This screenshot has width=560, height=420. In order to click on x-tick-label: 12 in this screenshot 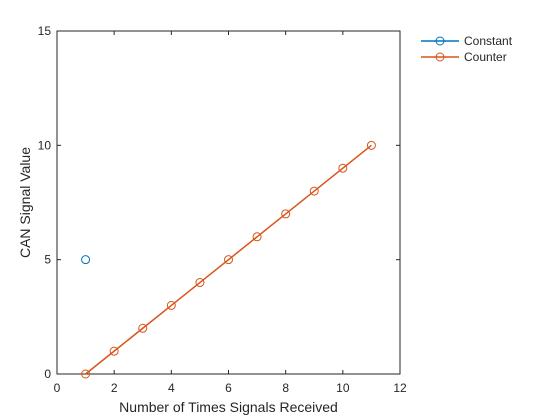, I will do `click(400, 388)`.